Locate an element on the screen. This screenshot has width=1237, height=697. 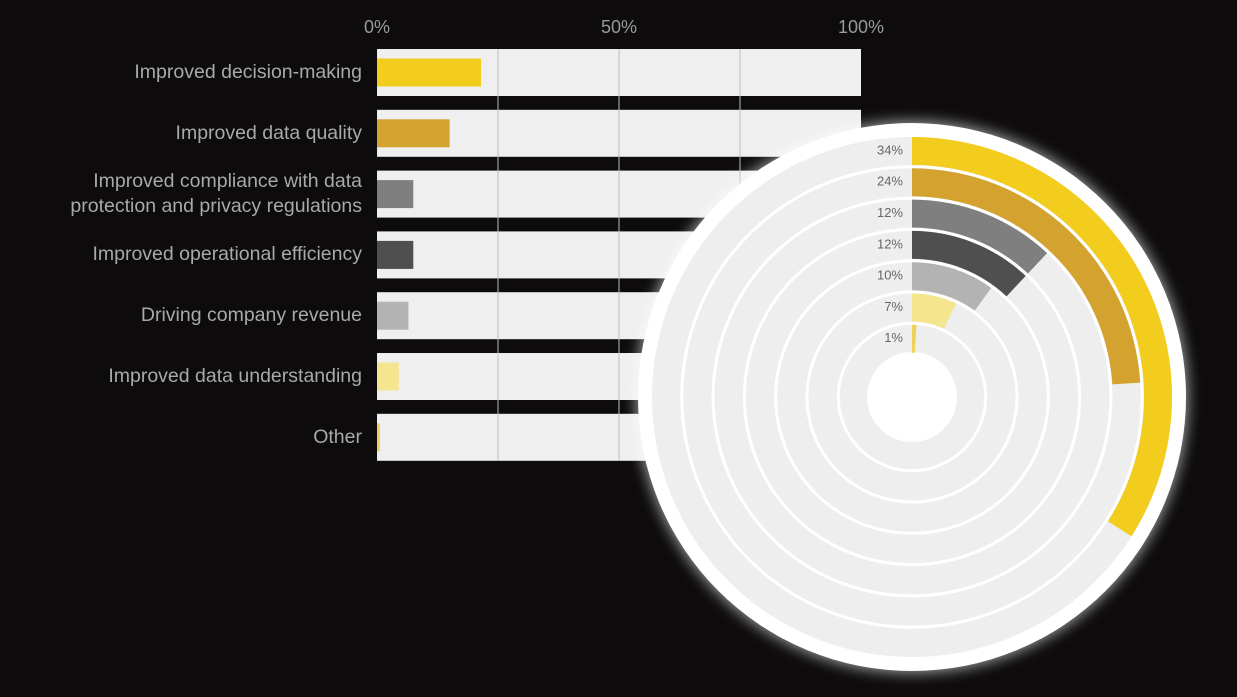
category-label: Other is located at coordinates (337, 436).